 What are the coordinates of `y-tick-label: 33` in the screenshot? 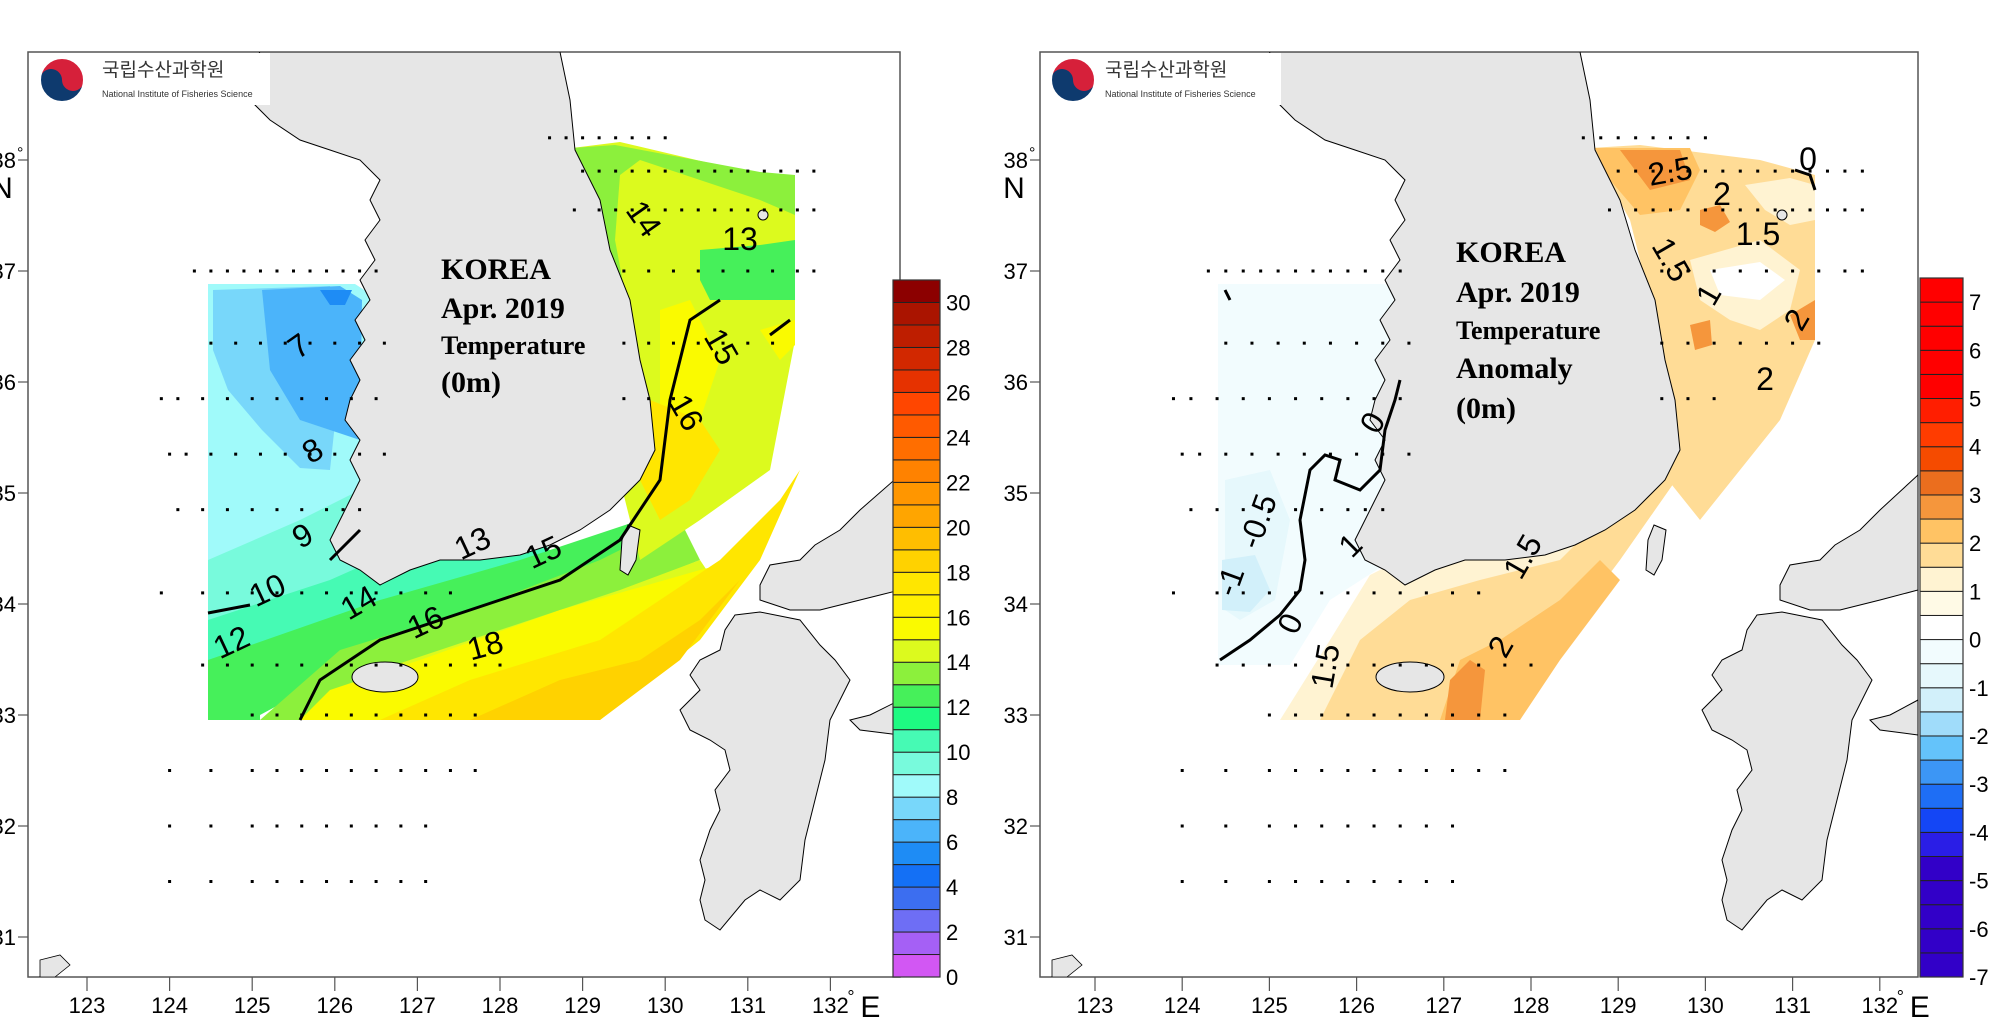 It's located at (8, 715).